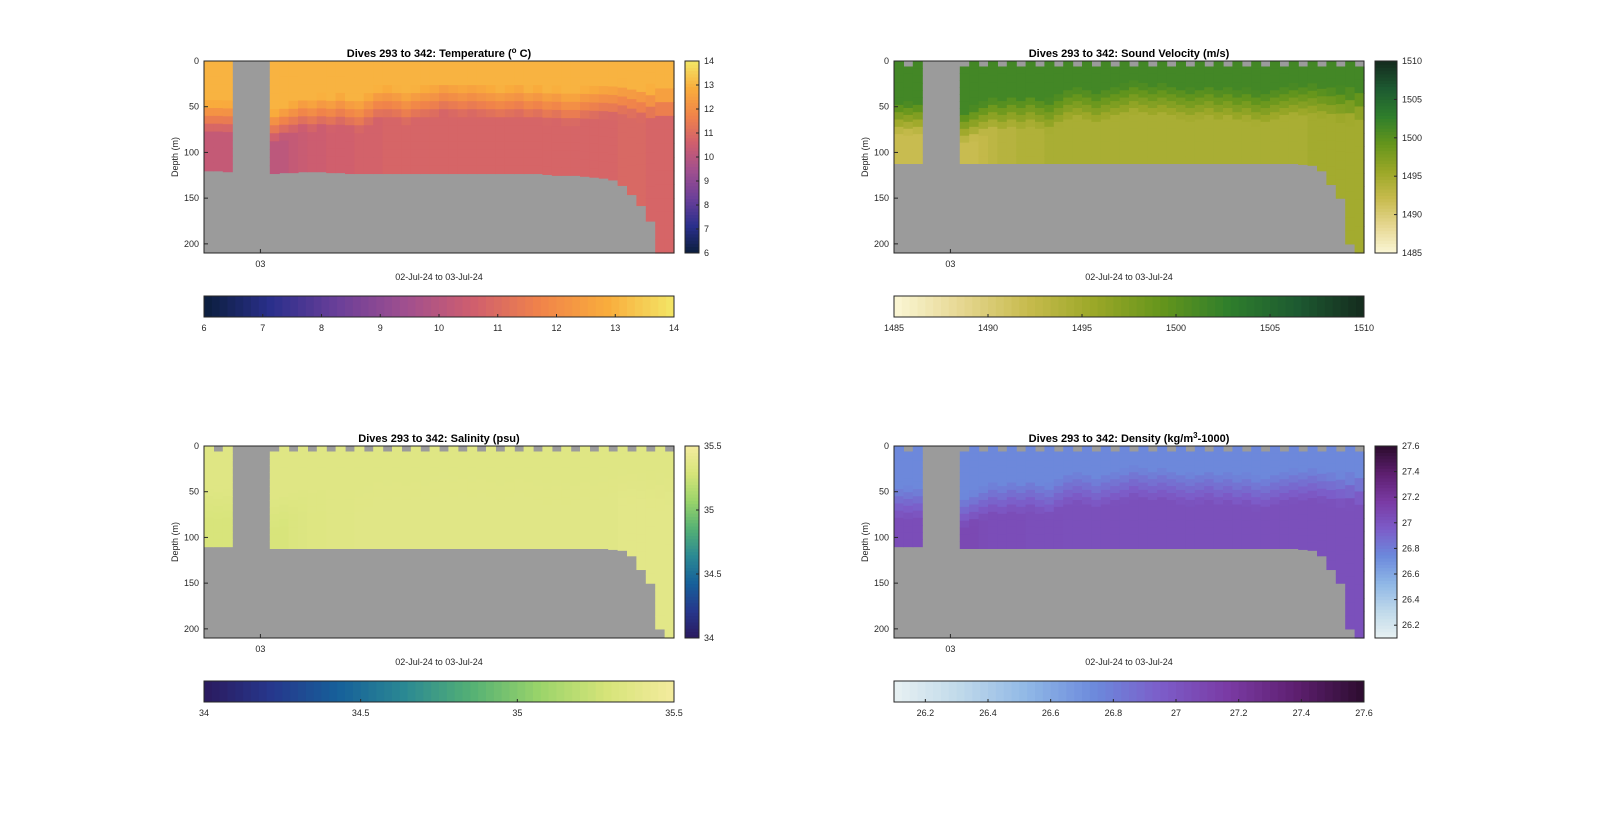  I want to click on y-tick-label: 200, so click(191, 244).